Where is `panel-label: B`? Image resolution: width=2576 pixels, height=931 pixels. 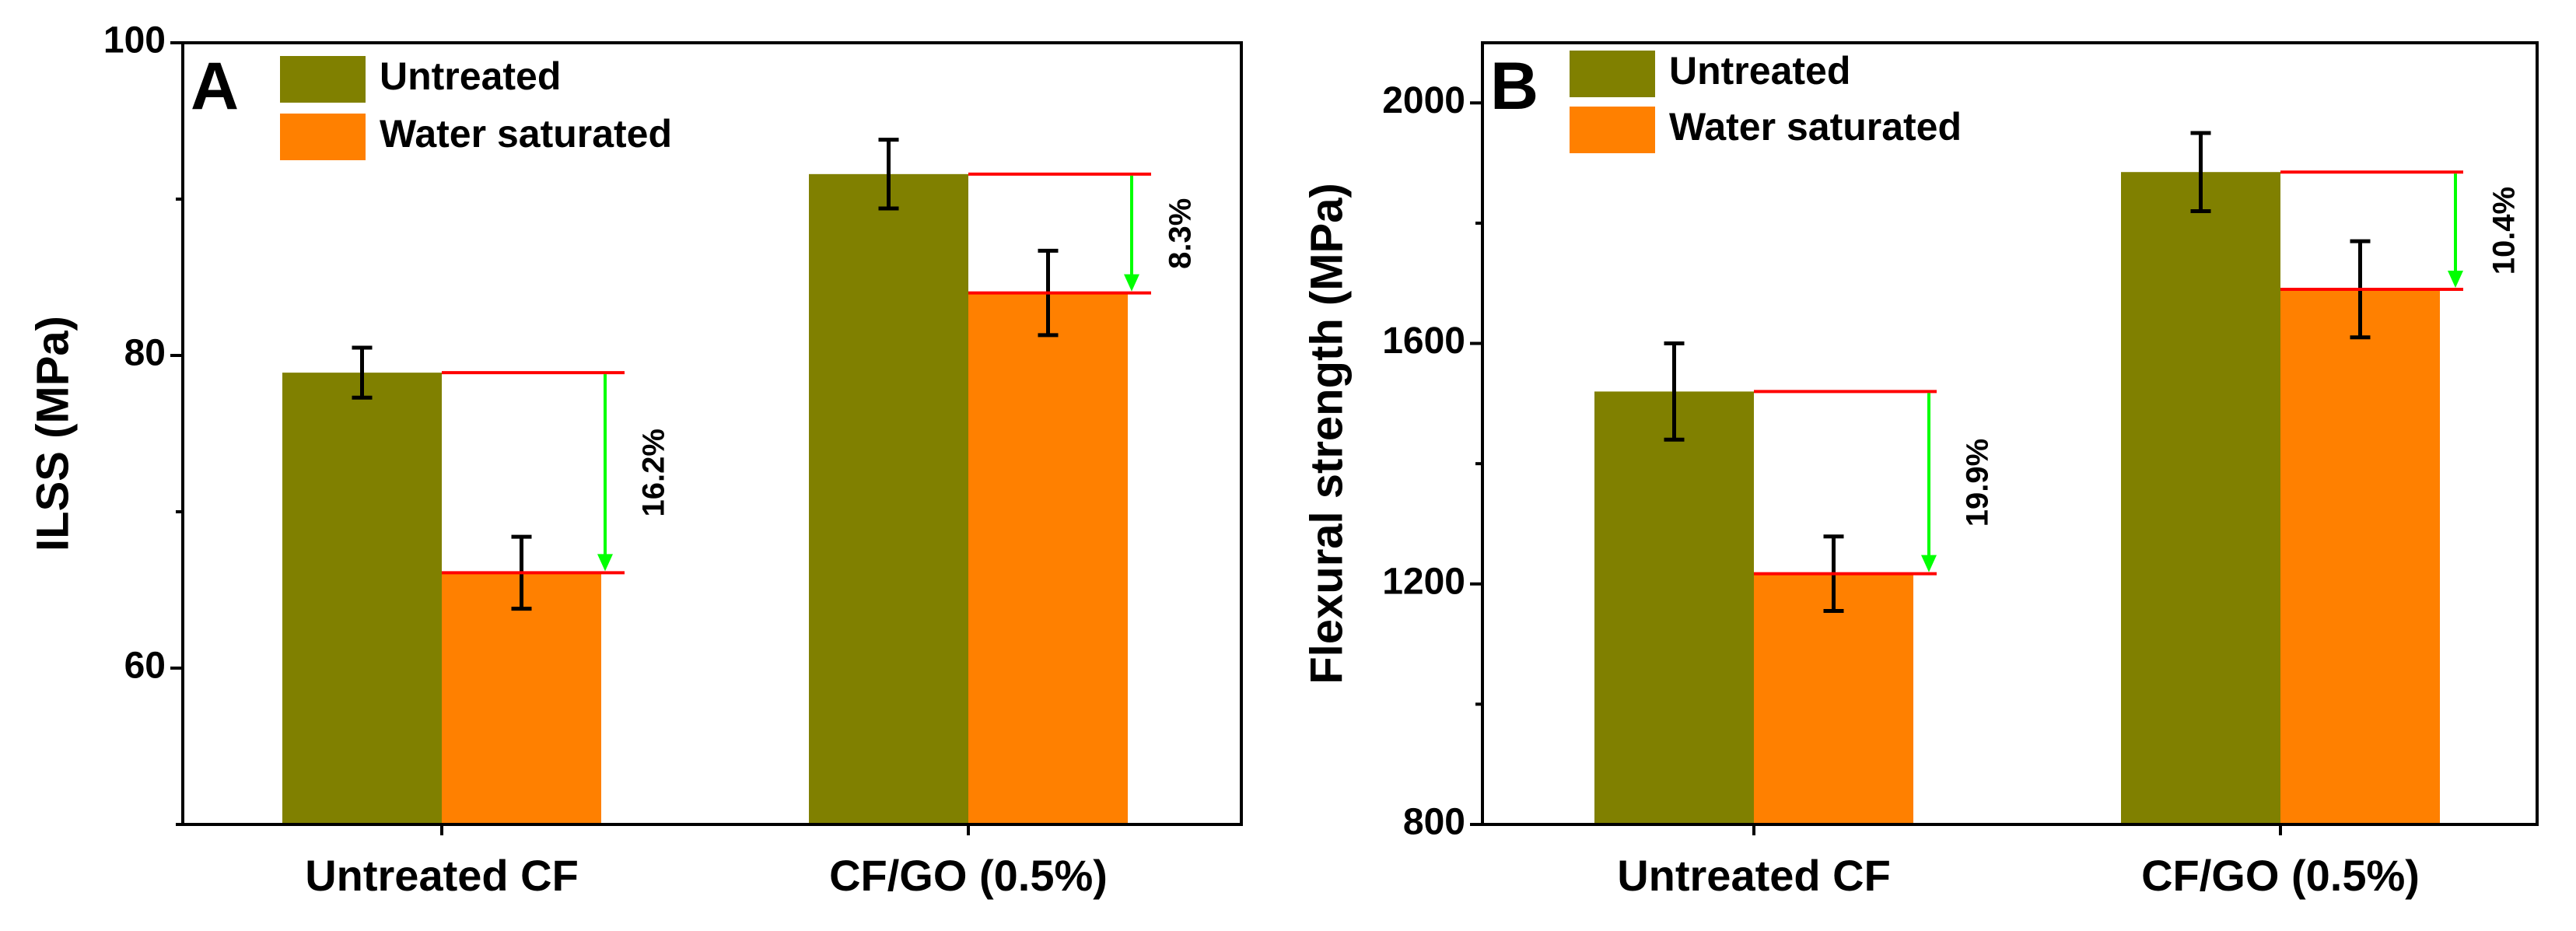 panel-label: B is located at coordinates (1514, 87).